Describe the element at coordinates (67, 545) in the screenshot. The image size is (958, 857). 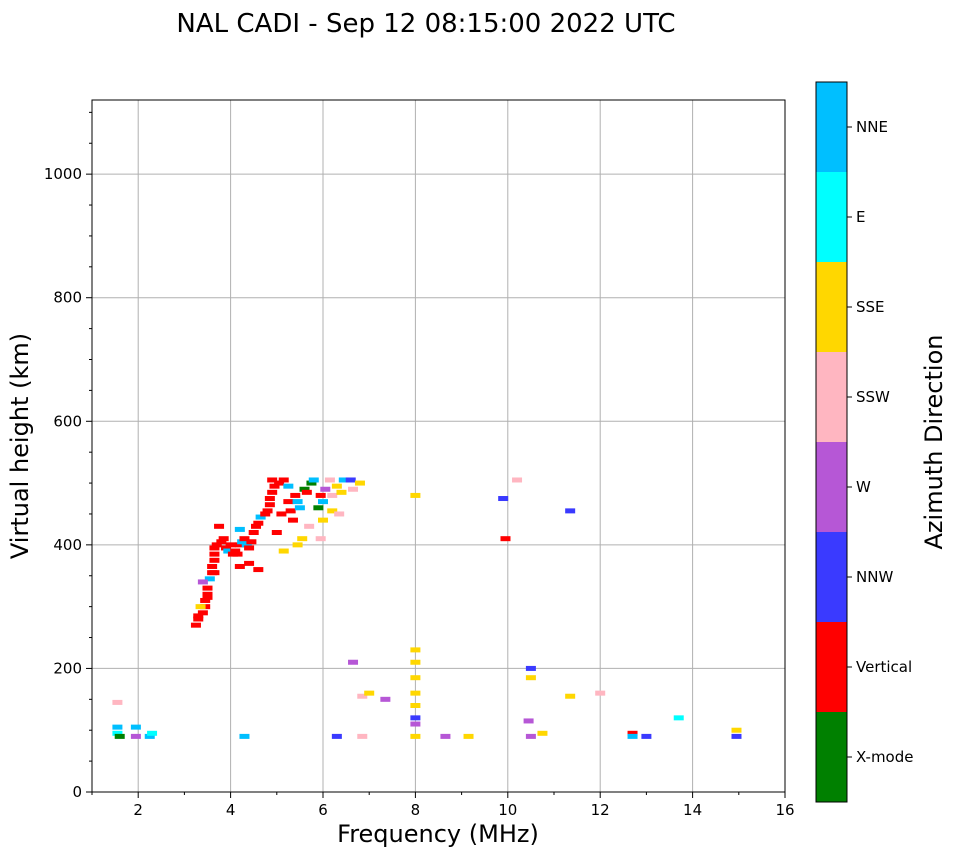
I see `y-tick-label: 400` at that location.